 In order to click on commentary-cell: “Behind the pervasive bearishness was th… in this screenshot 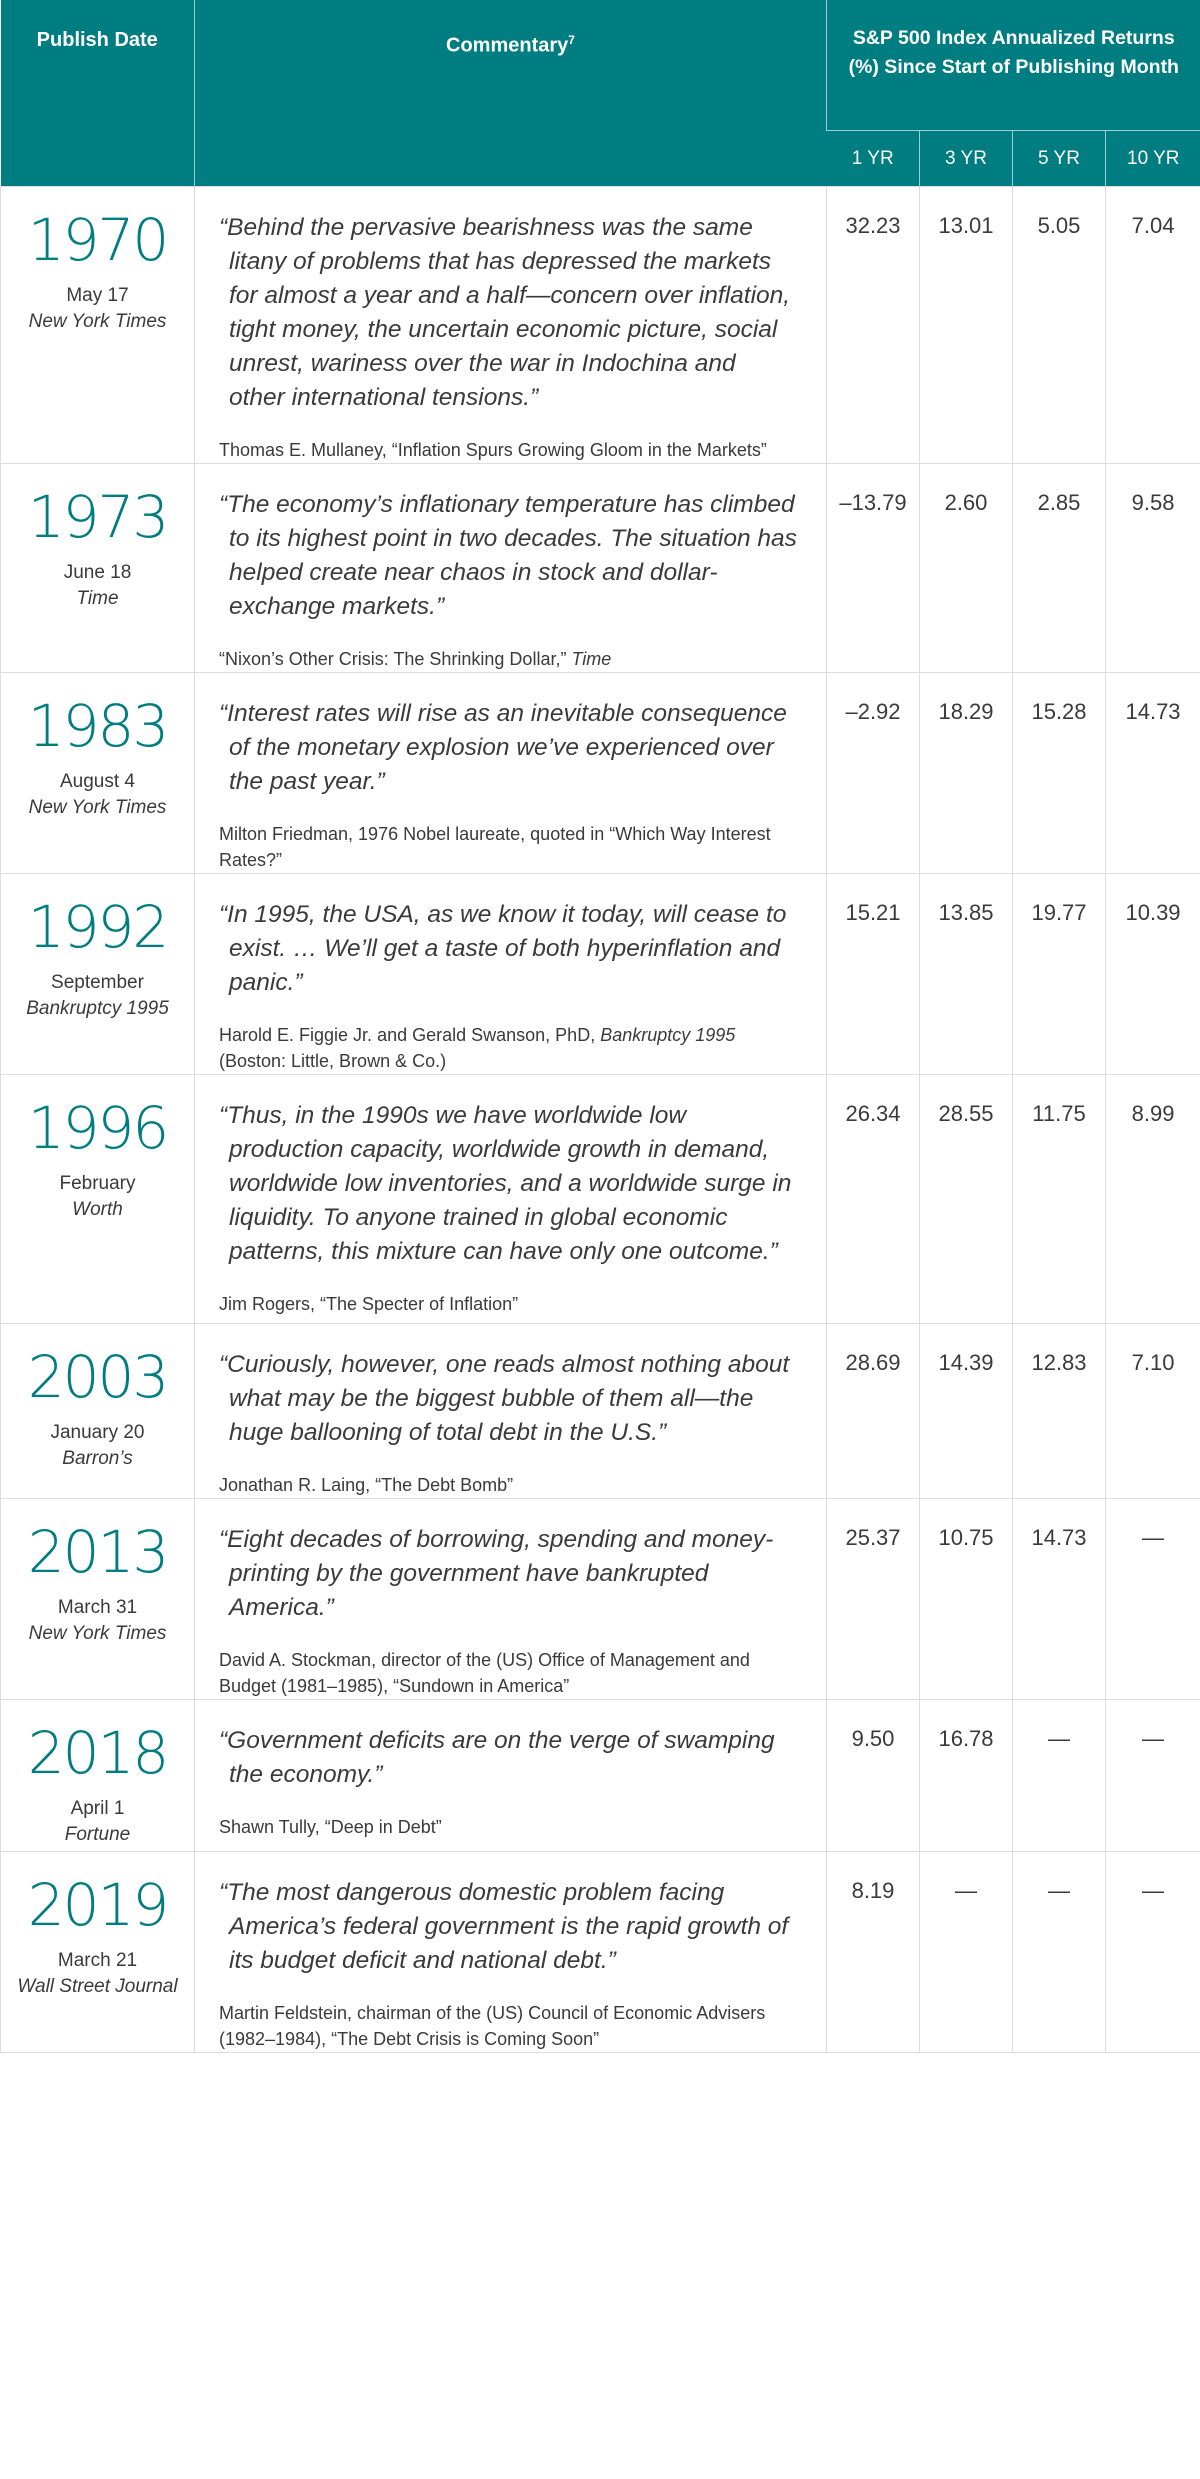, I will do `click(510, 325)`.